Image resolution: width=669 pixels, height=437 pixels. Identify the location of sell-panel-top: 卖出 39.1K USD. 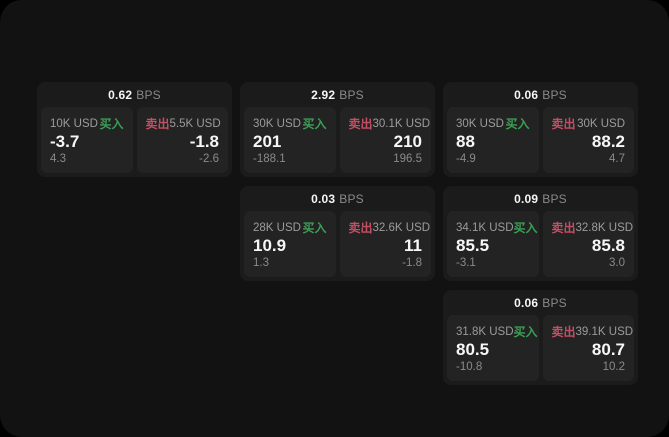
(592, 331).